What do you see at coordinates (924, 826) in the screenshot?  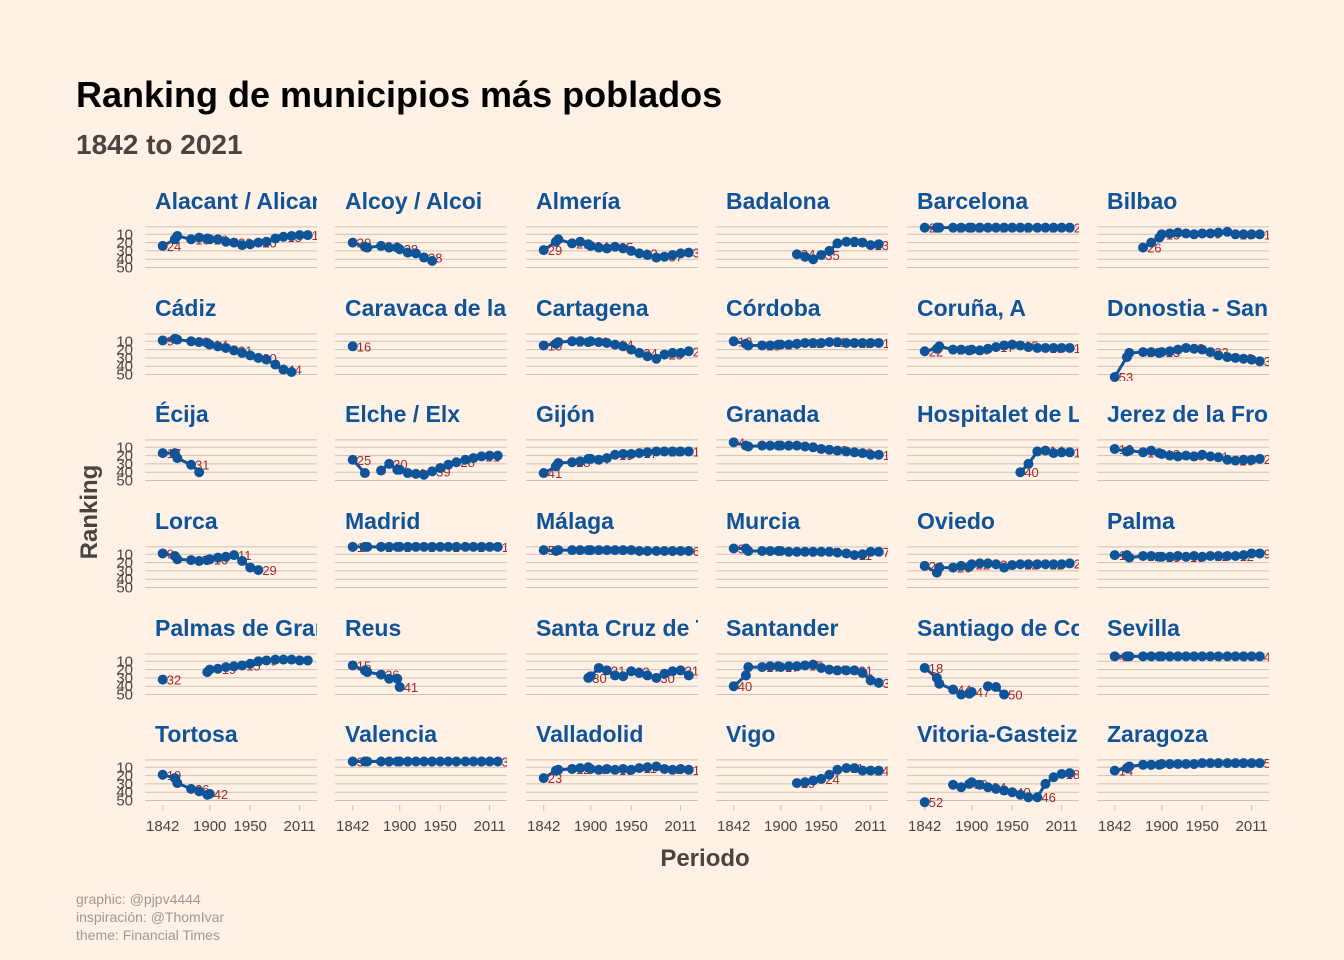 I see `x-tick-label: 1842` at bounding box center [924, 826].